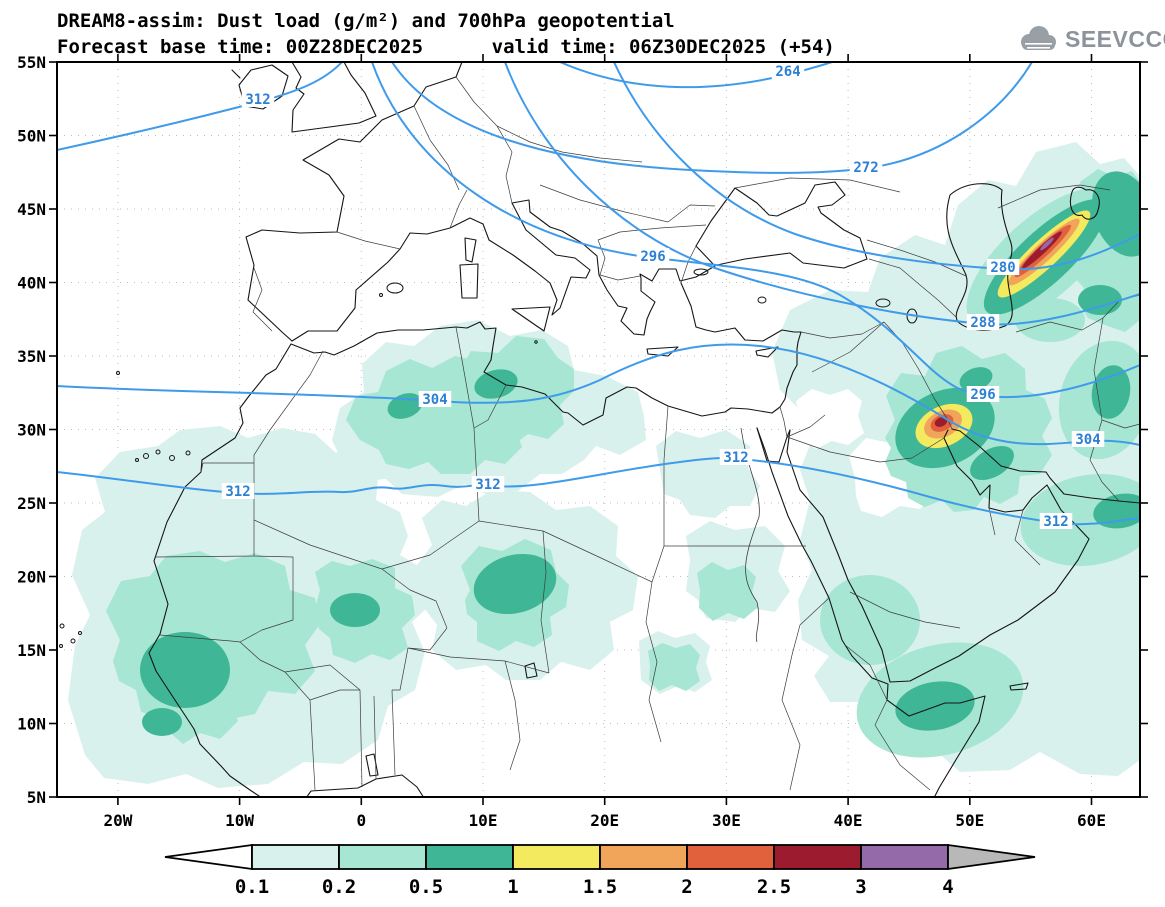 The image size is (1165, 907). What do you see at coordinates (830, 419) in the screenshot?
I see `dust-gaps-shape` at bounding box center [830, 419].